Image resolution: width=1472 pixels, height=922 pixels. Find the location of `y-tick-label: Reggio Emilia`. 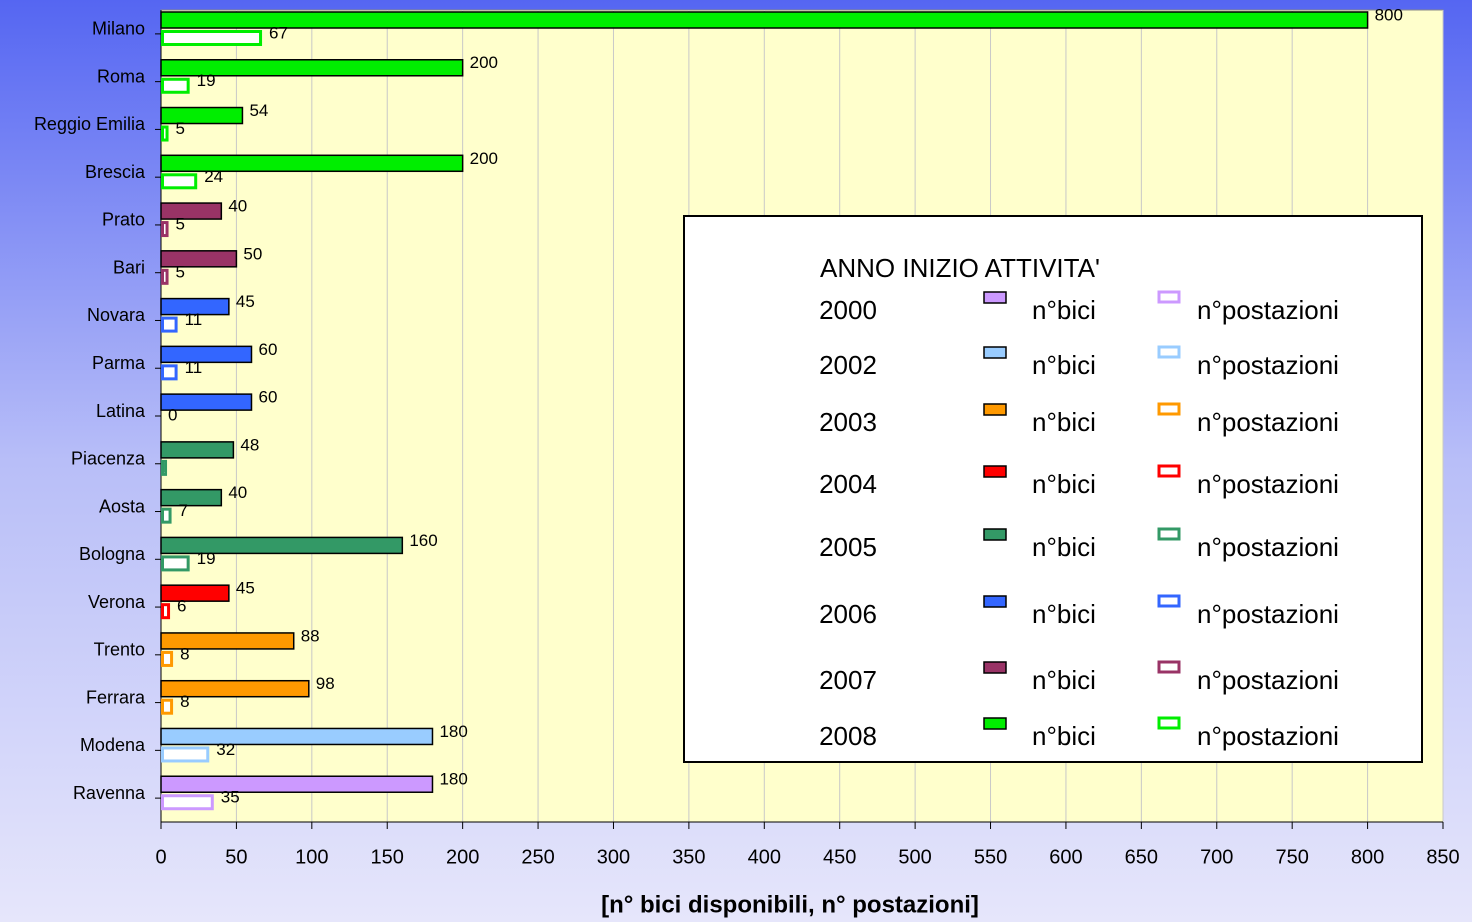

y-tick-label: Reggio Emilia is located at coordinates (90, 124).